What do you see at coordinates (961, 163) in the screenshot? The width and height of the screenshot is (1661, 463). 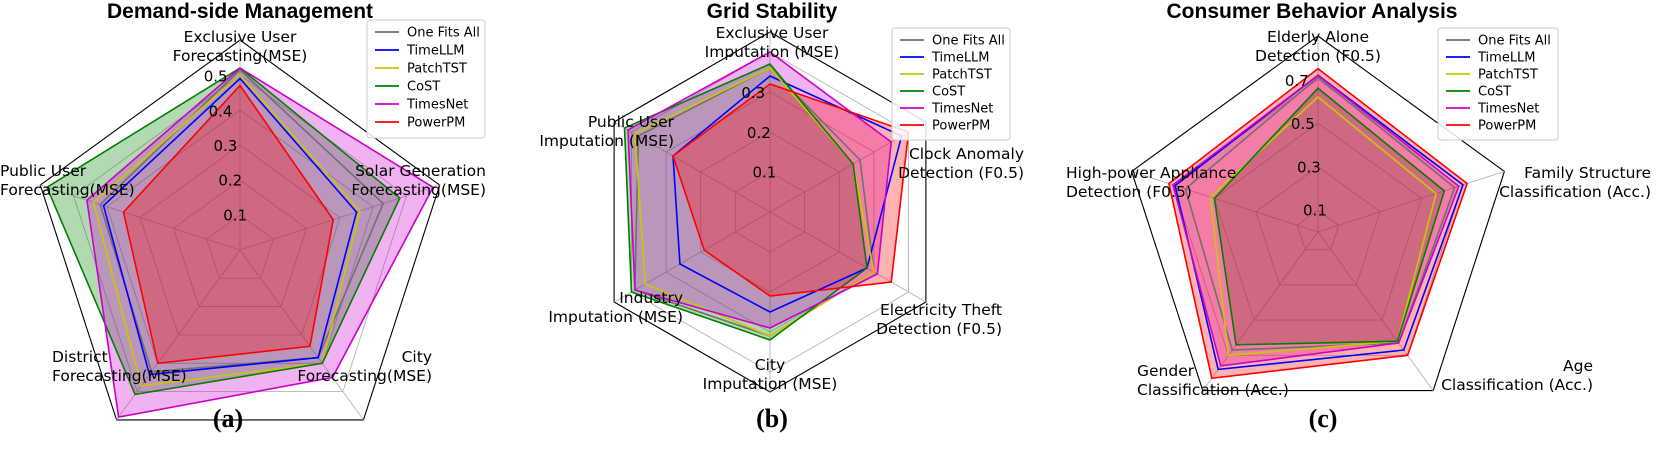 I see `axis-label: Clock Anomaly Detection (F0.5)` at bounding box center [961, 163].